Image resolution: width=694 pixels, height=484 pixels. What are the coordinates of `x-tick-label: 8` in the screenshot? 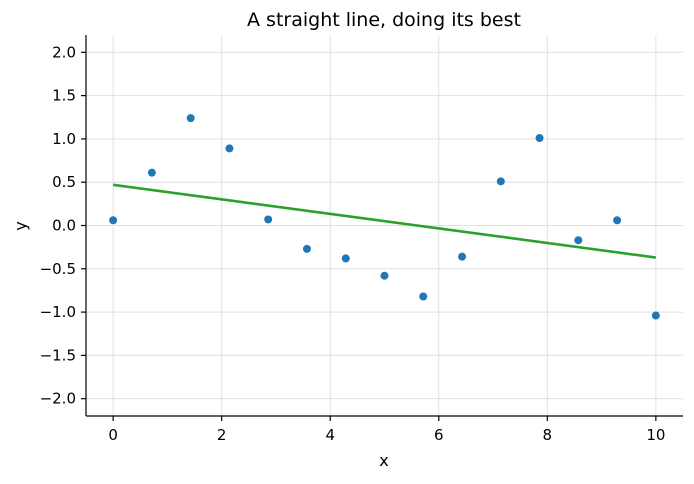 It's located at (548, 435).